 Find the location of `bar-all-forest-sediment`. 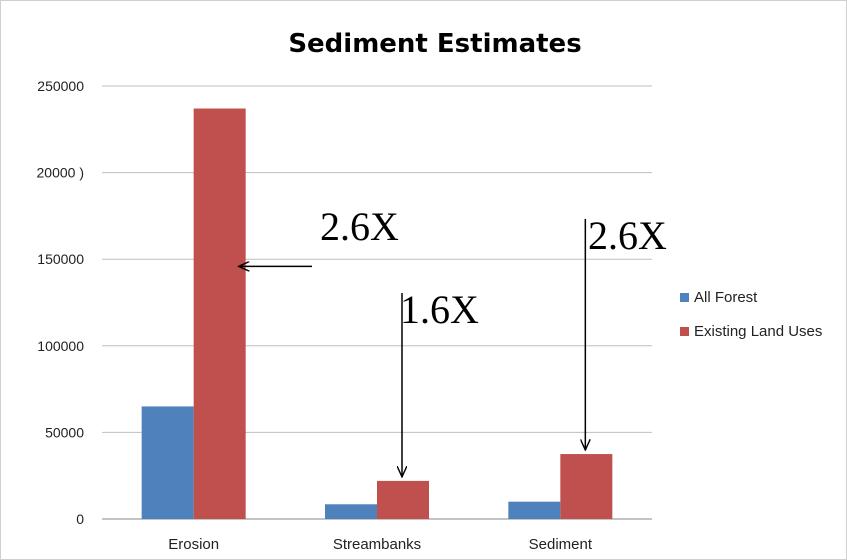

bar-all-forest-sediment is located at coordinates (534, 510).